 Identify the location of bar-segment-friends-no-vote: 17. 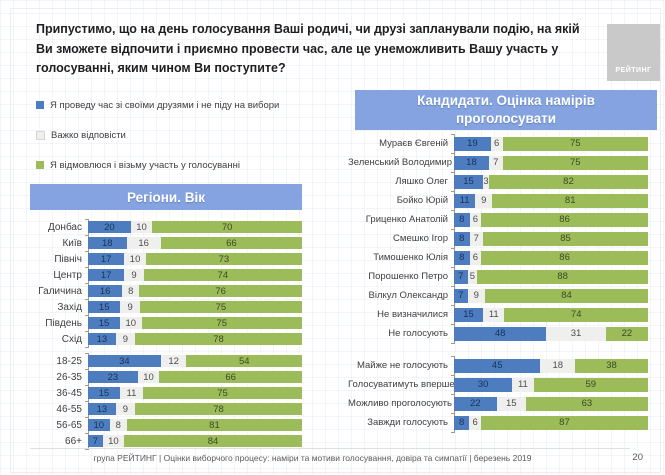
(106, 259).